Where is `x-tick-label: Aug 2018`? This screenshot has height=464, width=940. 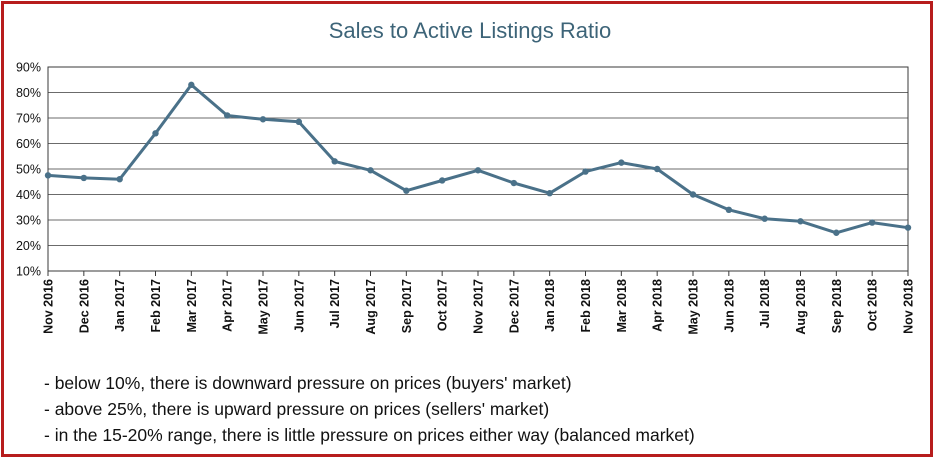
x-tick-label: Aug 2018 is located at coordinates (801, 307).